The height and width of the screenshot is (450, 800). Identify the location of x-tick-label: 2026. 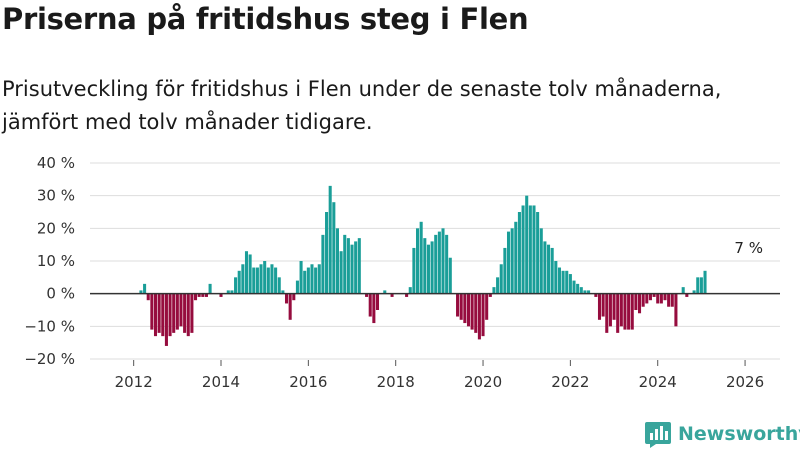
(745, 382).